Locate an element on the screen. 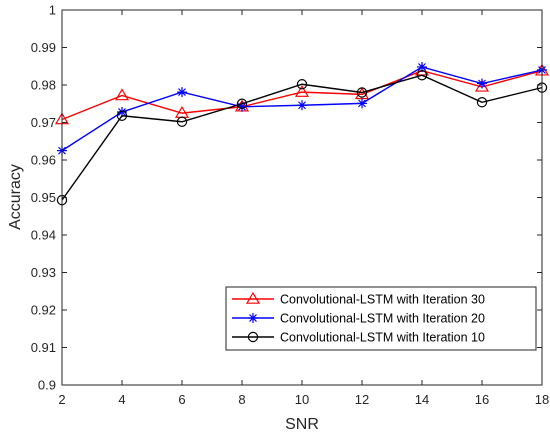 The image size is (550, 438). legend-box is located at coordinates (381, 318).